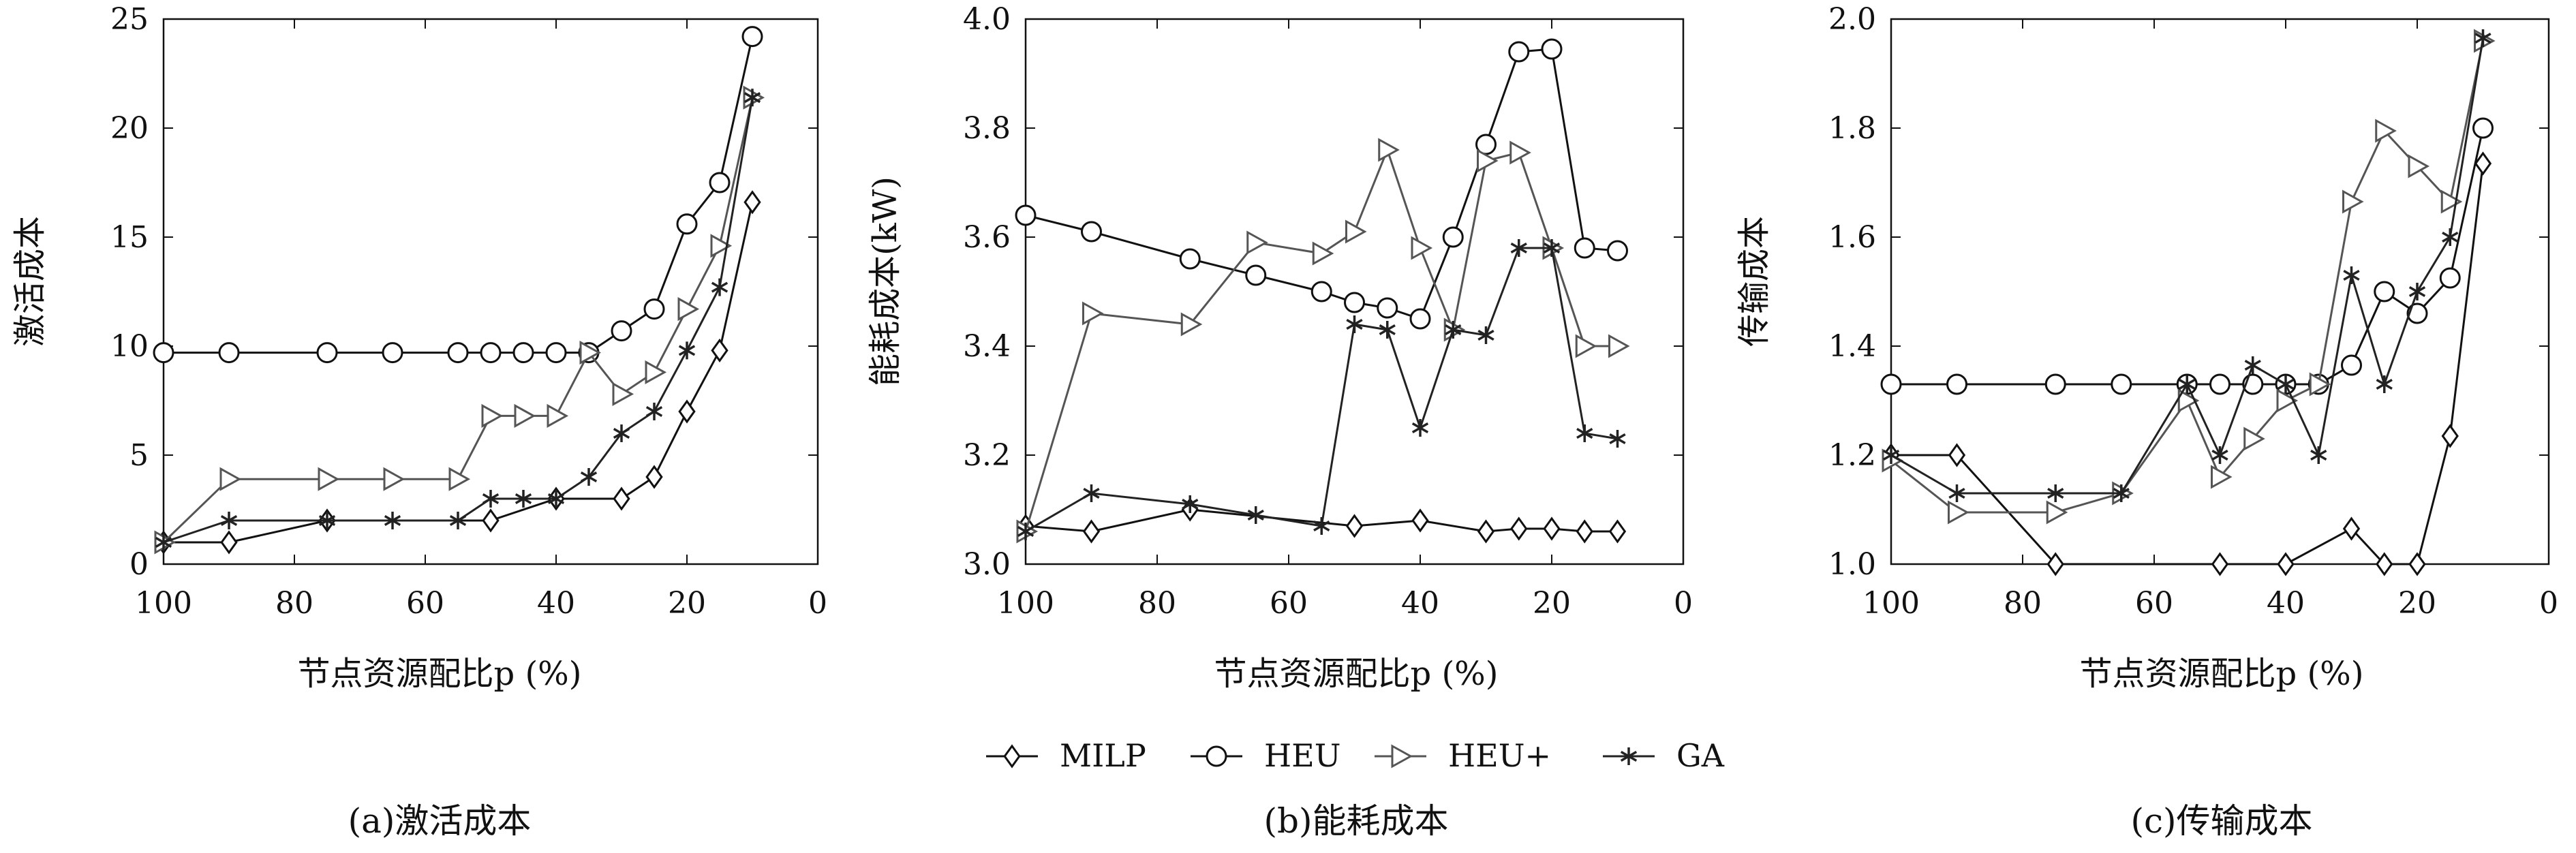 Image resolution: width=2576 pixels, height=853 pixels. I want to click on legend-label: HEU, so click(1302, 756).